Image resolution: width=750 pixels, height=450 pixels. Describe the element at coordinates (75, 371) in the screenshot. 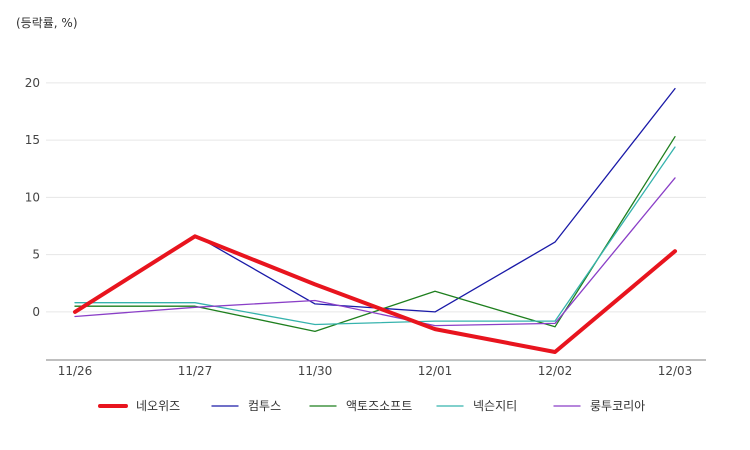

I see `x-tick-label: 11/26` at that location.